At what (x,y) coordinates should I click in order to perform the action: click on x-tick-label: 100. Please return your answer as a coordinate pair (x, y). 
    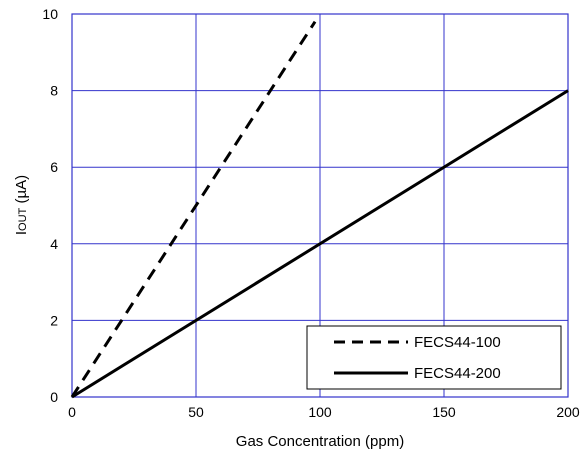
    Looking at the image, I should click on (320, 412).